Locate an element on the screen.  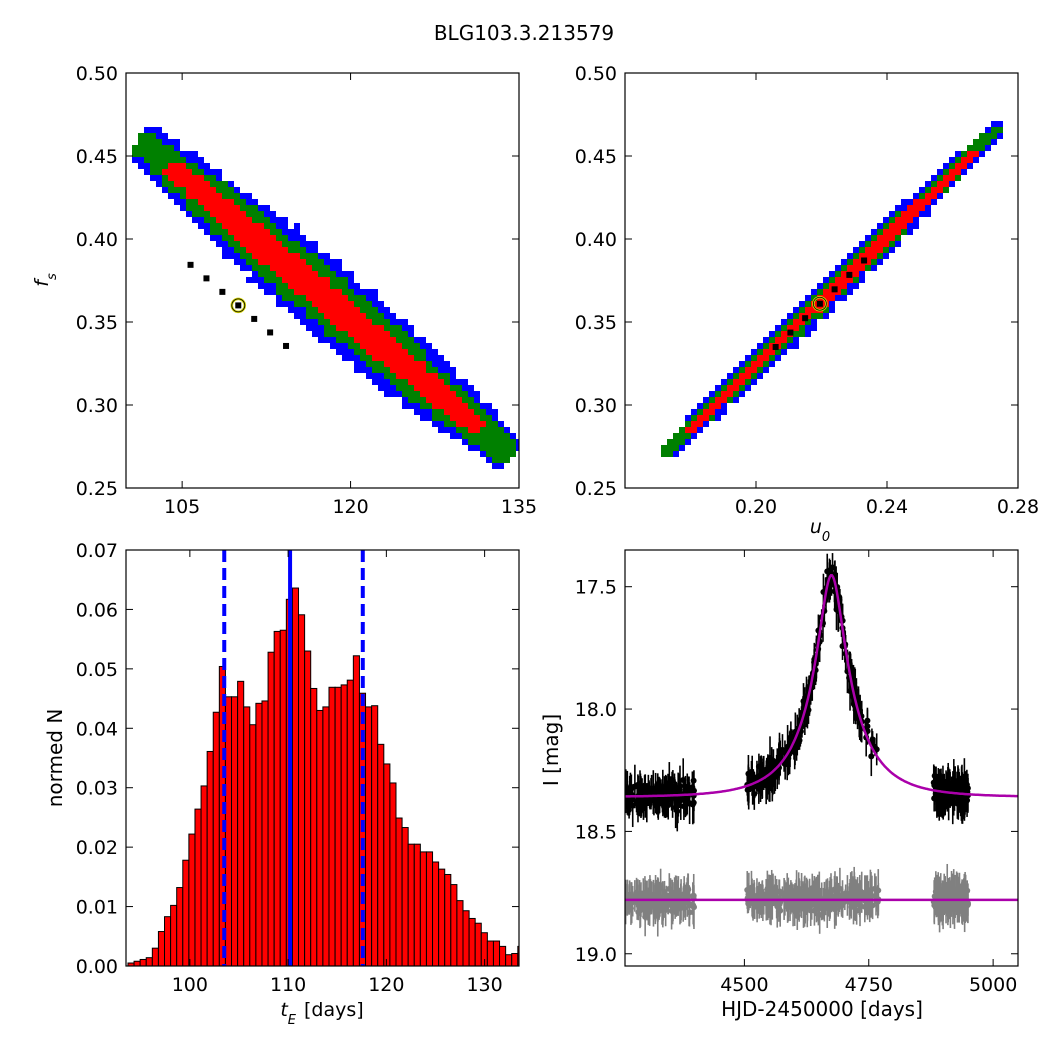
x-tick-label: 120 is located at coordinates (350, 507).